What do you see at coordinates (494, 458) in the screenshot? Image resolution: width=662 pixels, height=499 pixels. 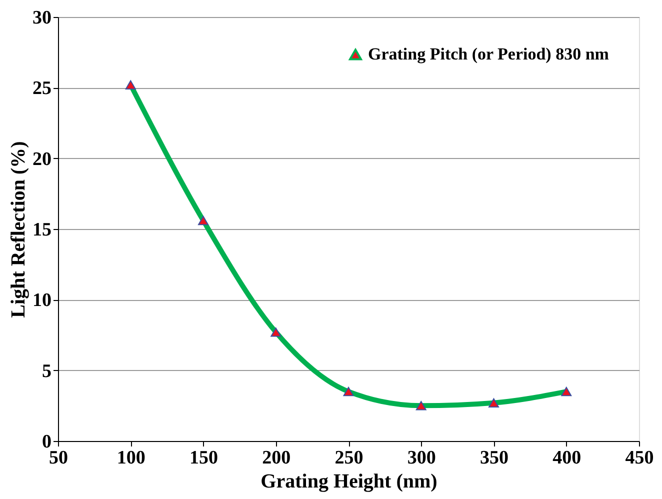 I see `x-tick-label: 350` at bounding box center [494, 458].